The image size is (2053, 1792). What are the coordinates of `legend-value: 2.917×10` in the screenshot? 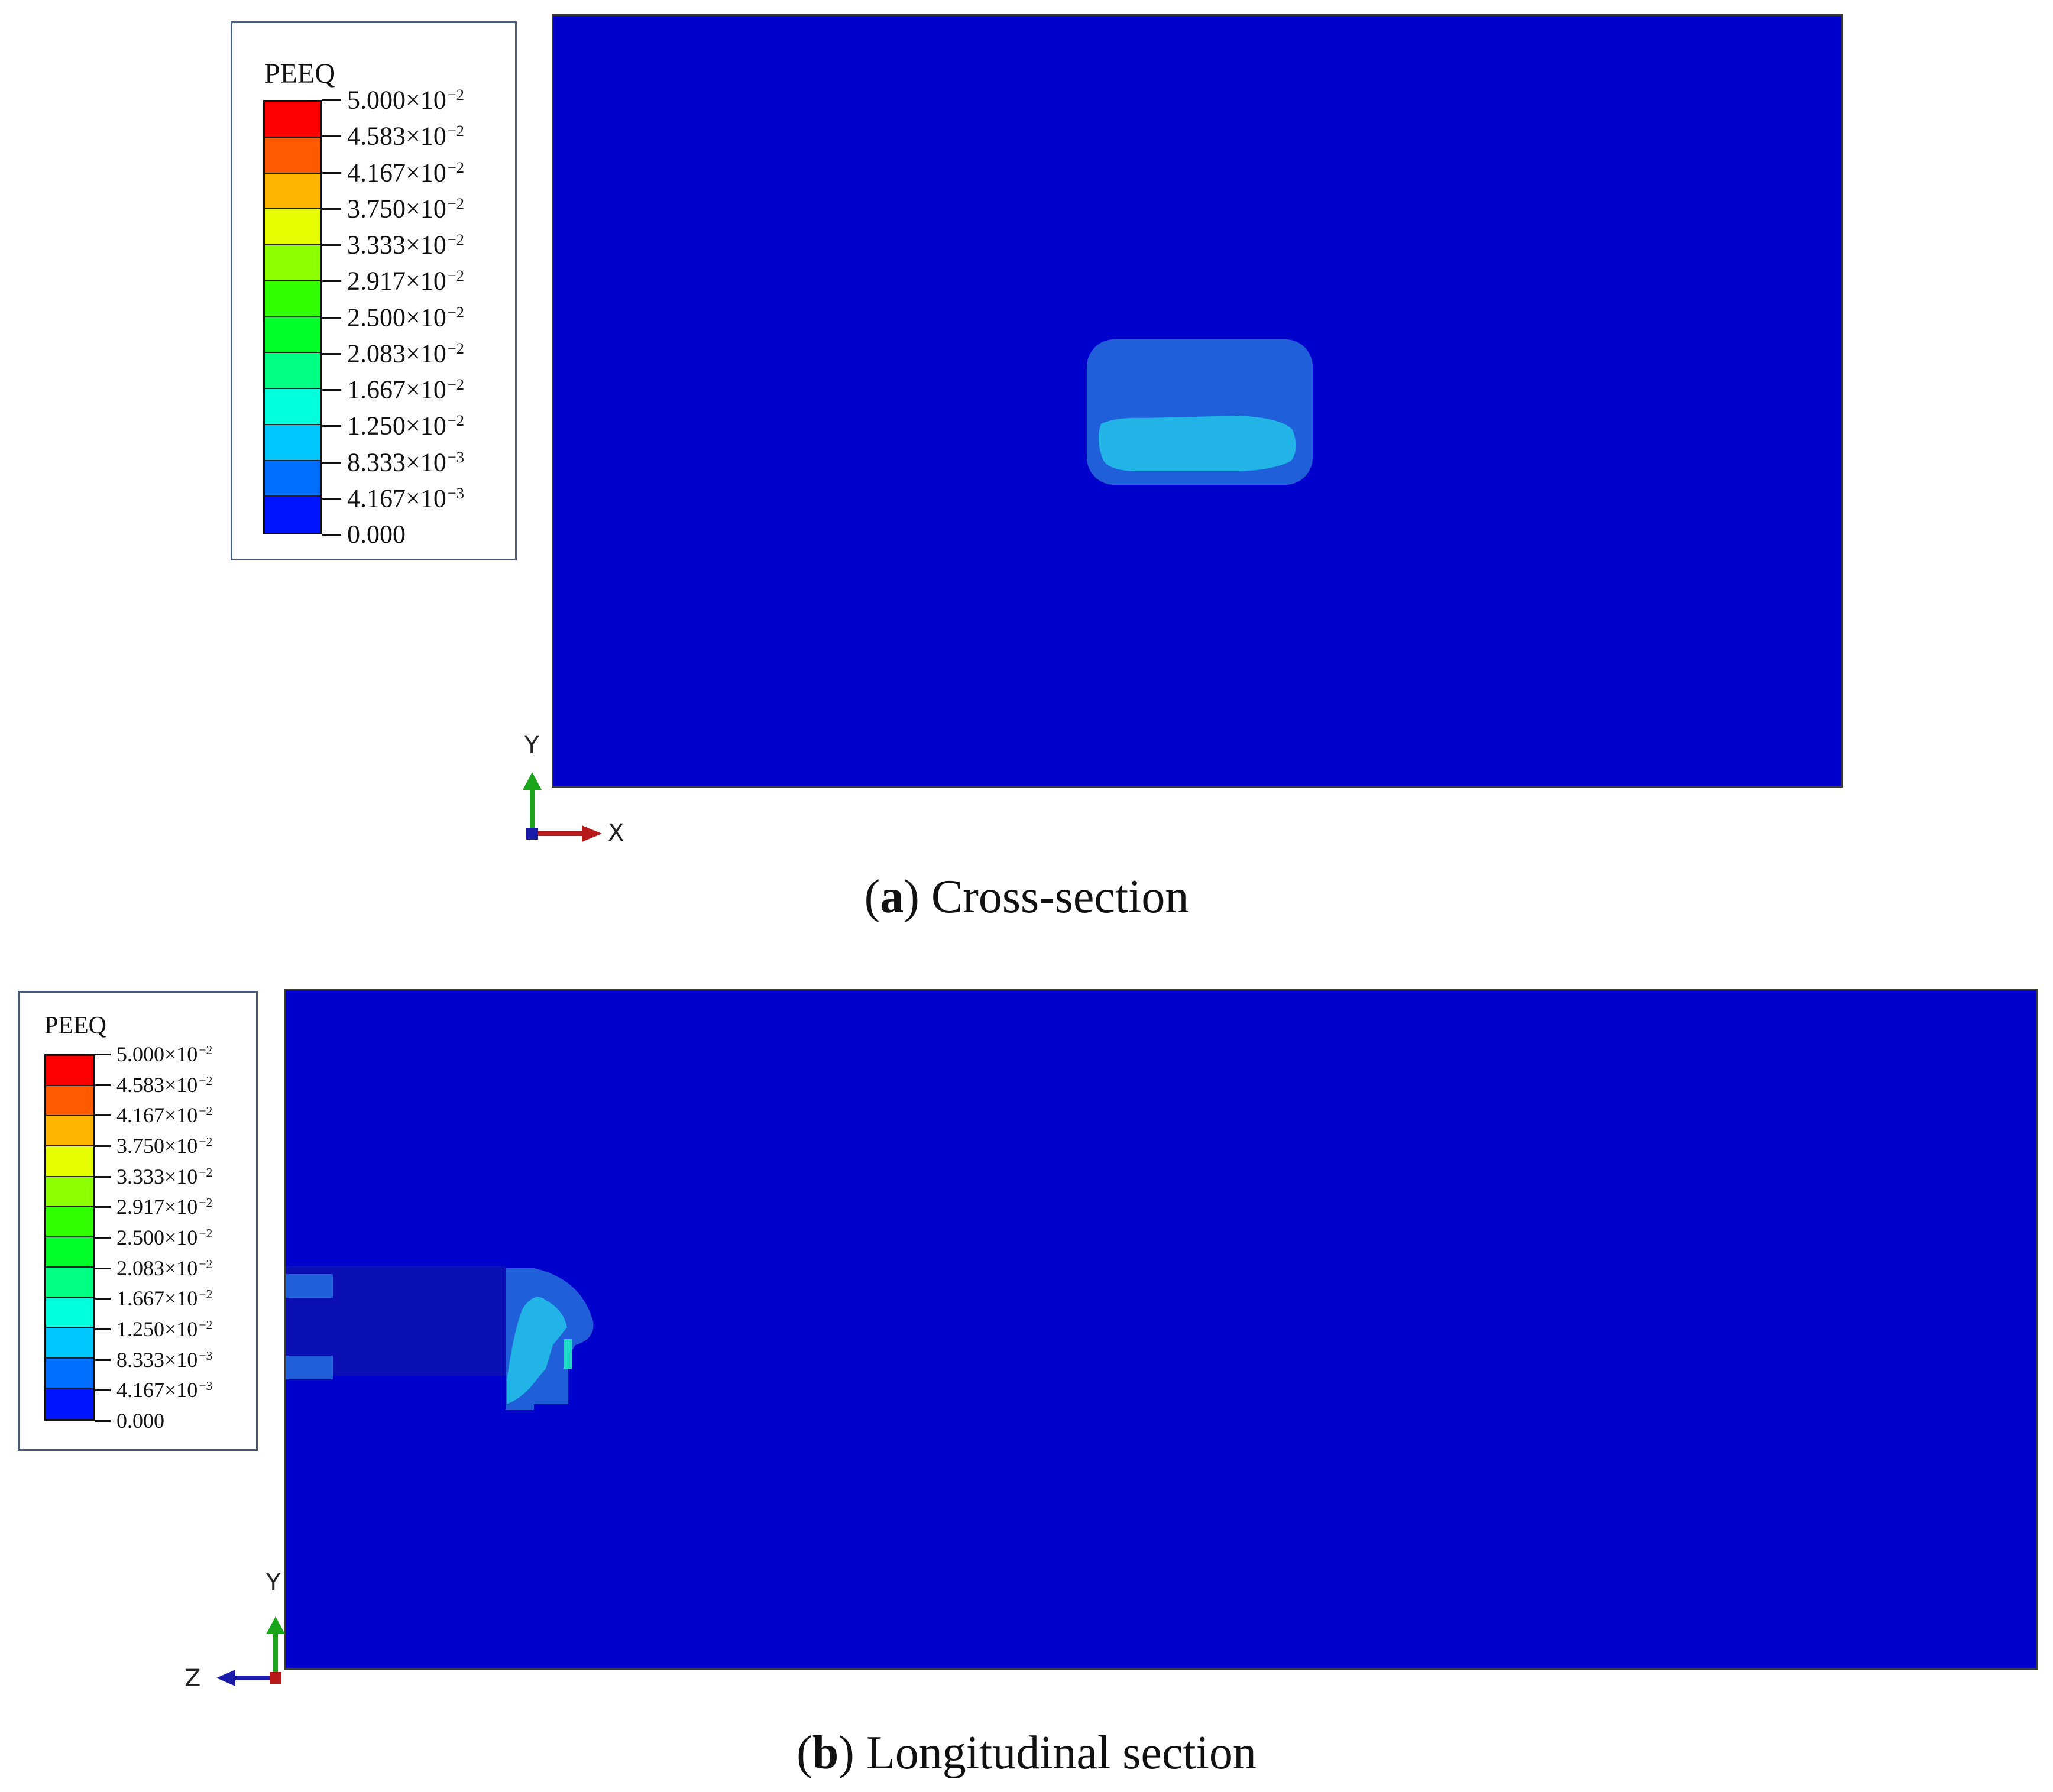 It's located at (396, 281).